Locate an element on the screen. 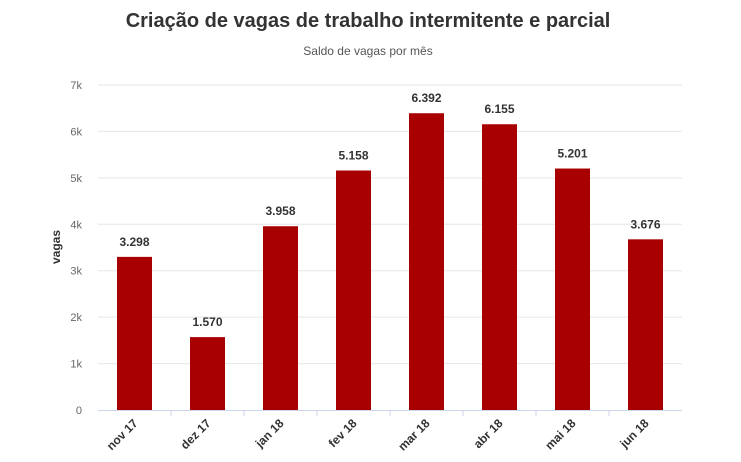 Image resolution: width=741 pixels, height=462 pixels. data-label: 3.676 is located at coordinates (645, 224).